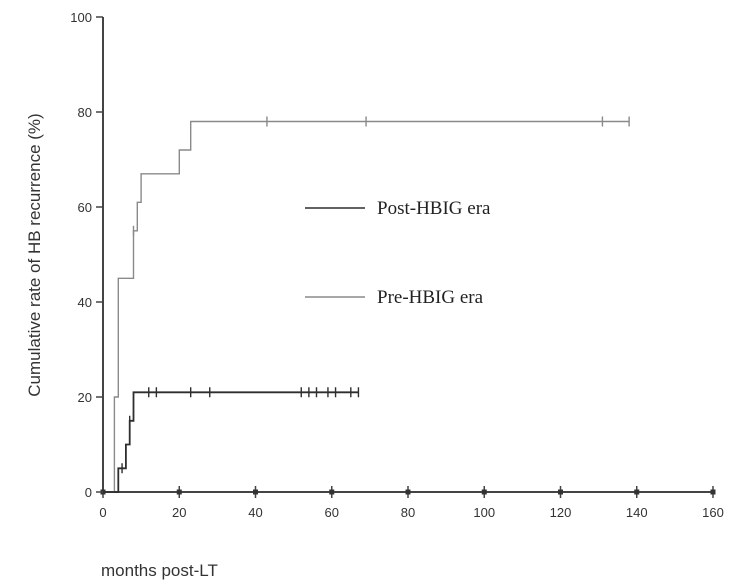 This screenshot has height=582, width=730. What do you see at coordinates (430, 297) in the screenshot?
I see `legend-label-pre-hbig: Pre-HBIG era` at bounding box center [430, 297].